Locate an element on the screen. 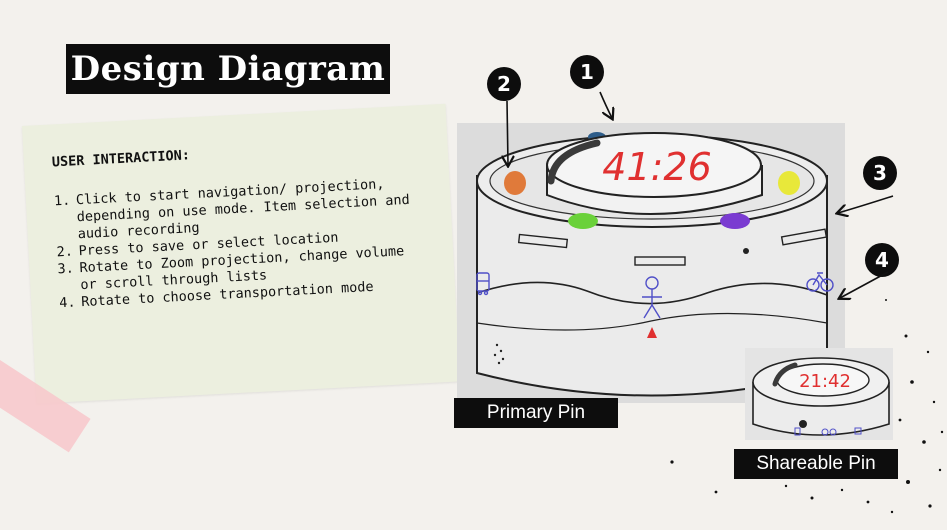 The height and width of the screenshot is (530, 947). speaker-dots is located at coordinates (499, 354).